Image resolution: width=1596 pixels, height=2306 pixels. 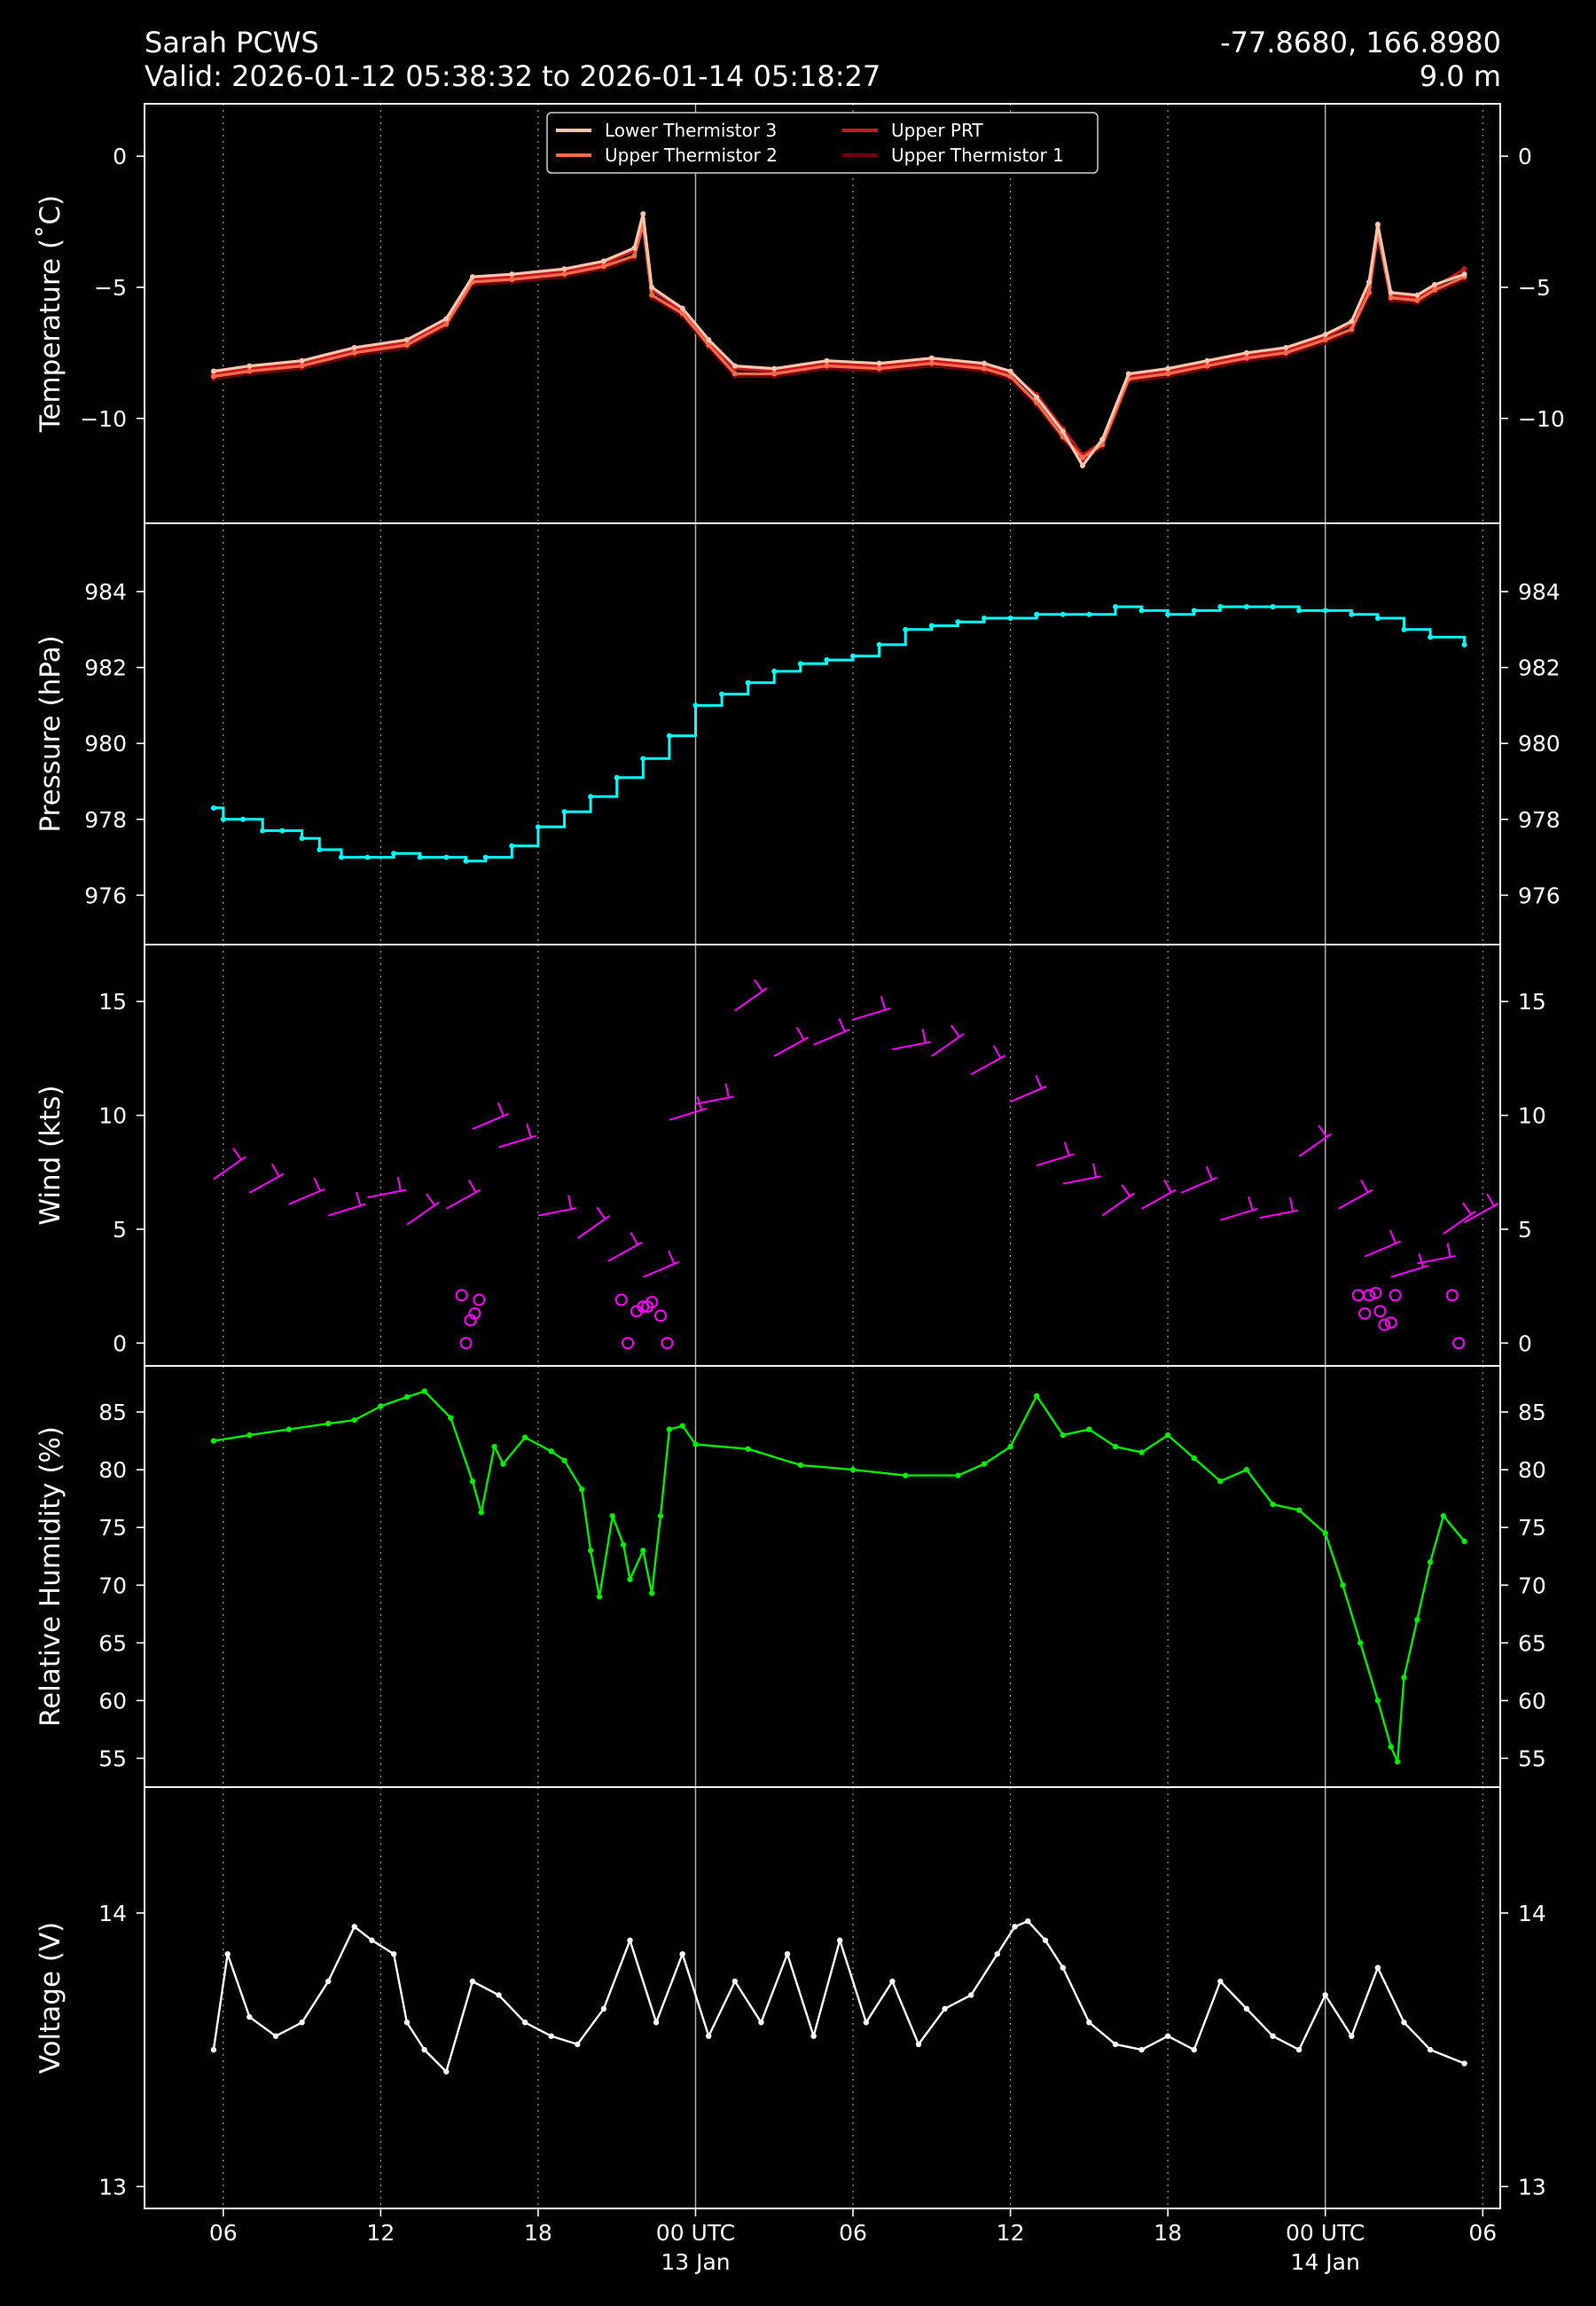 What do you see at coordinates (1532, 1412) in the screenshot?
I see `ytick-label-right: 85` at bounding box center [1532, 1412].